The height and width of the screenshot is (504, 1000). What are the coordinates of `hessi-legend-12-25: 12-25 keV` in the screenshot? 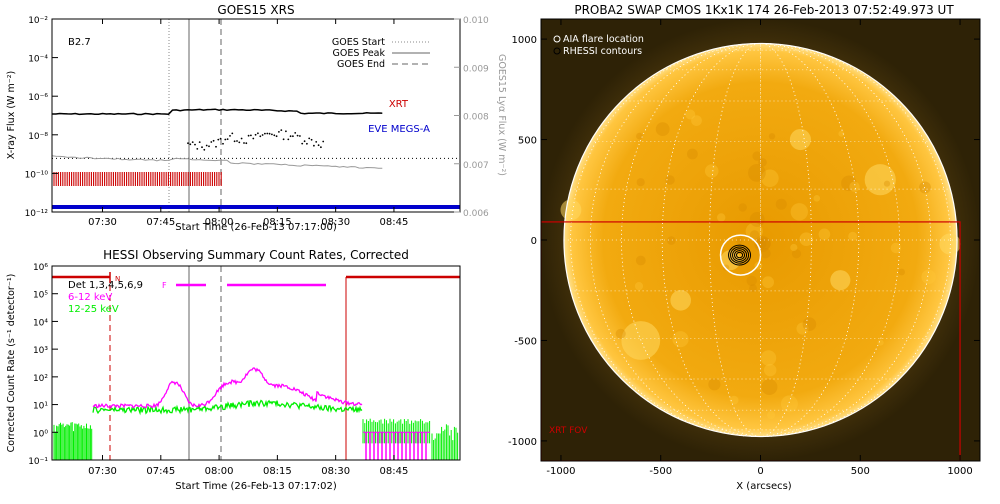 It's located at (93, 309).